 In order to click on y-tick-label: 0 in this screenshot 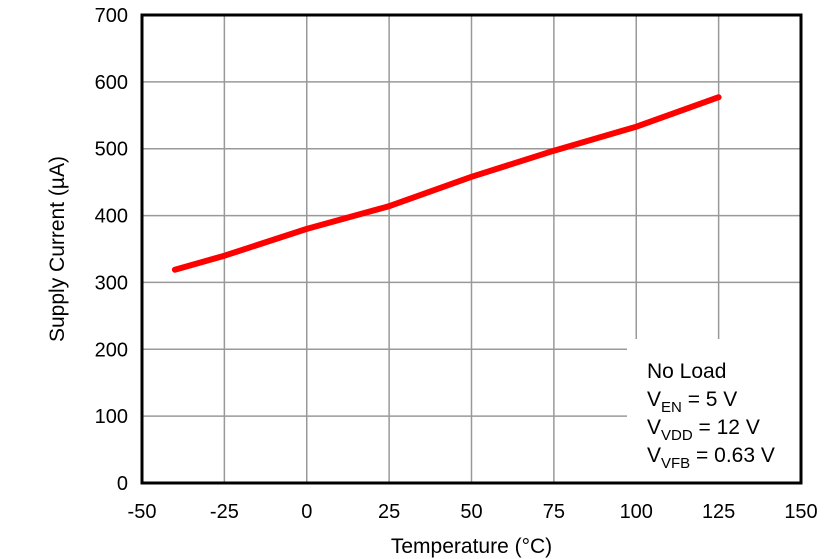, I will do `click(122, 484)`.